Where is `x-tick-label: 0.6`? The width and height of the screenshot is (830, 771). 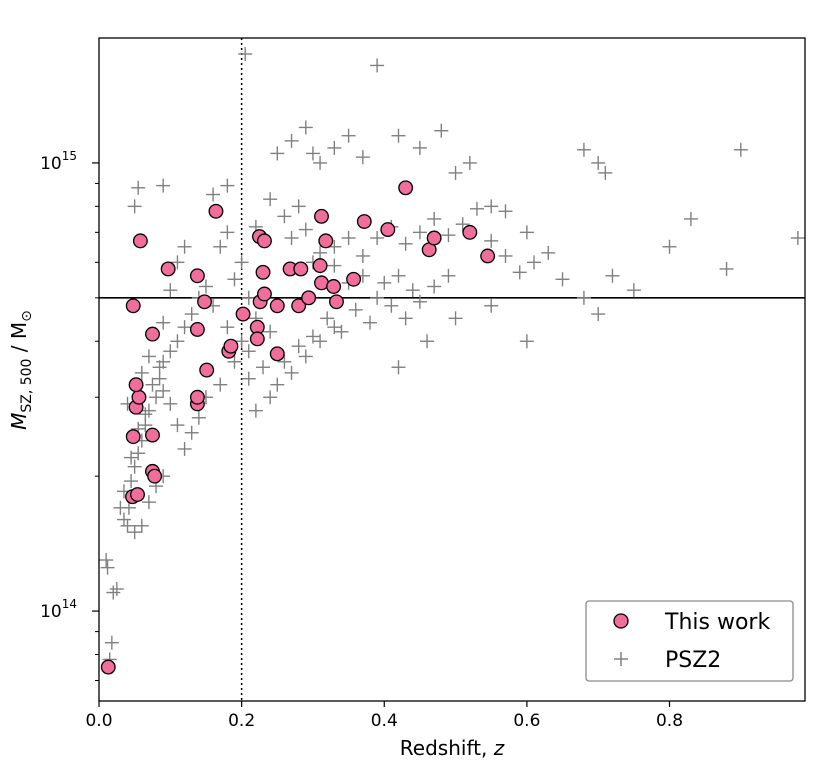 x-tick-label: 0.6 is located at coordinates (526, 721).